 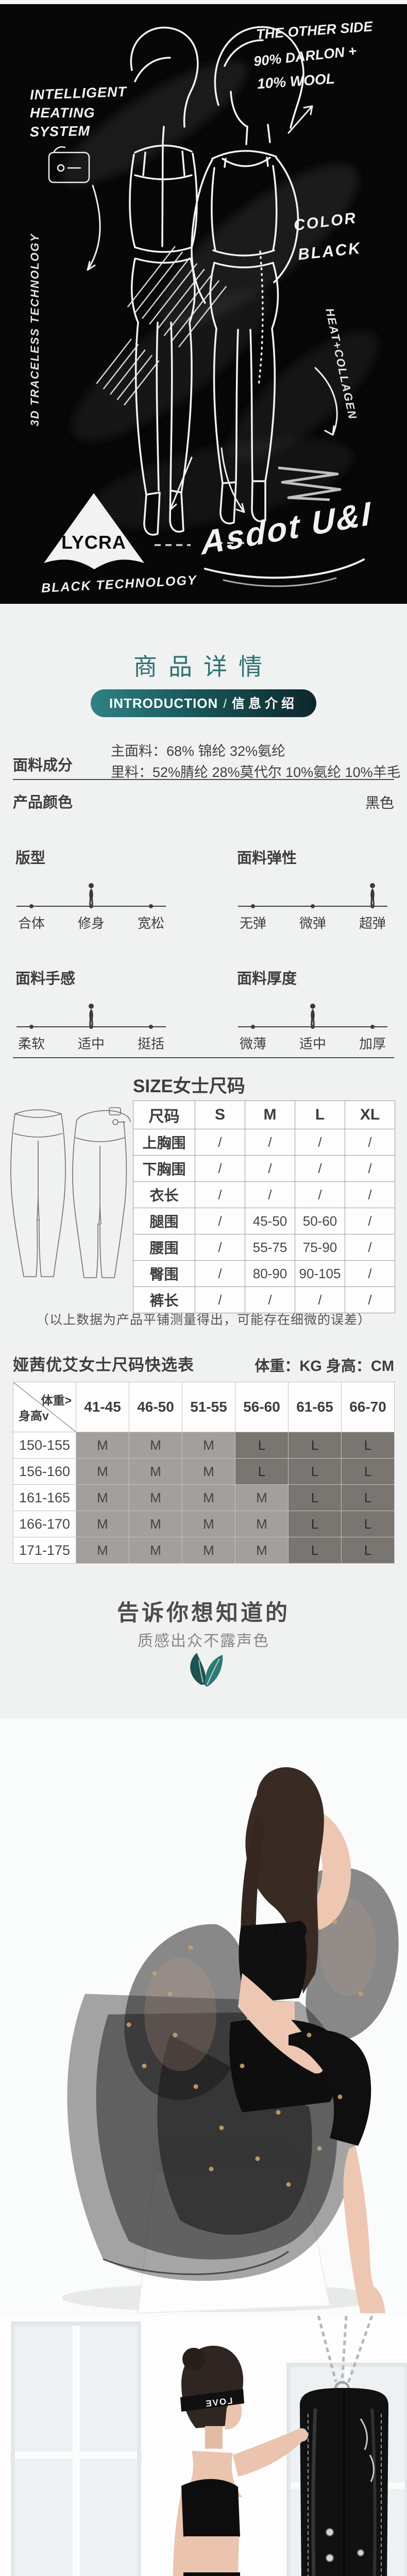 I want to click on slider-track: 柔软 适中 挺括, so click(x=91, y=1028).